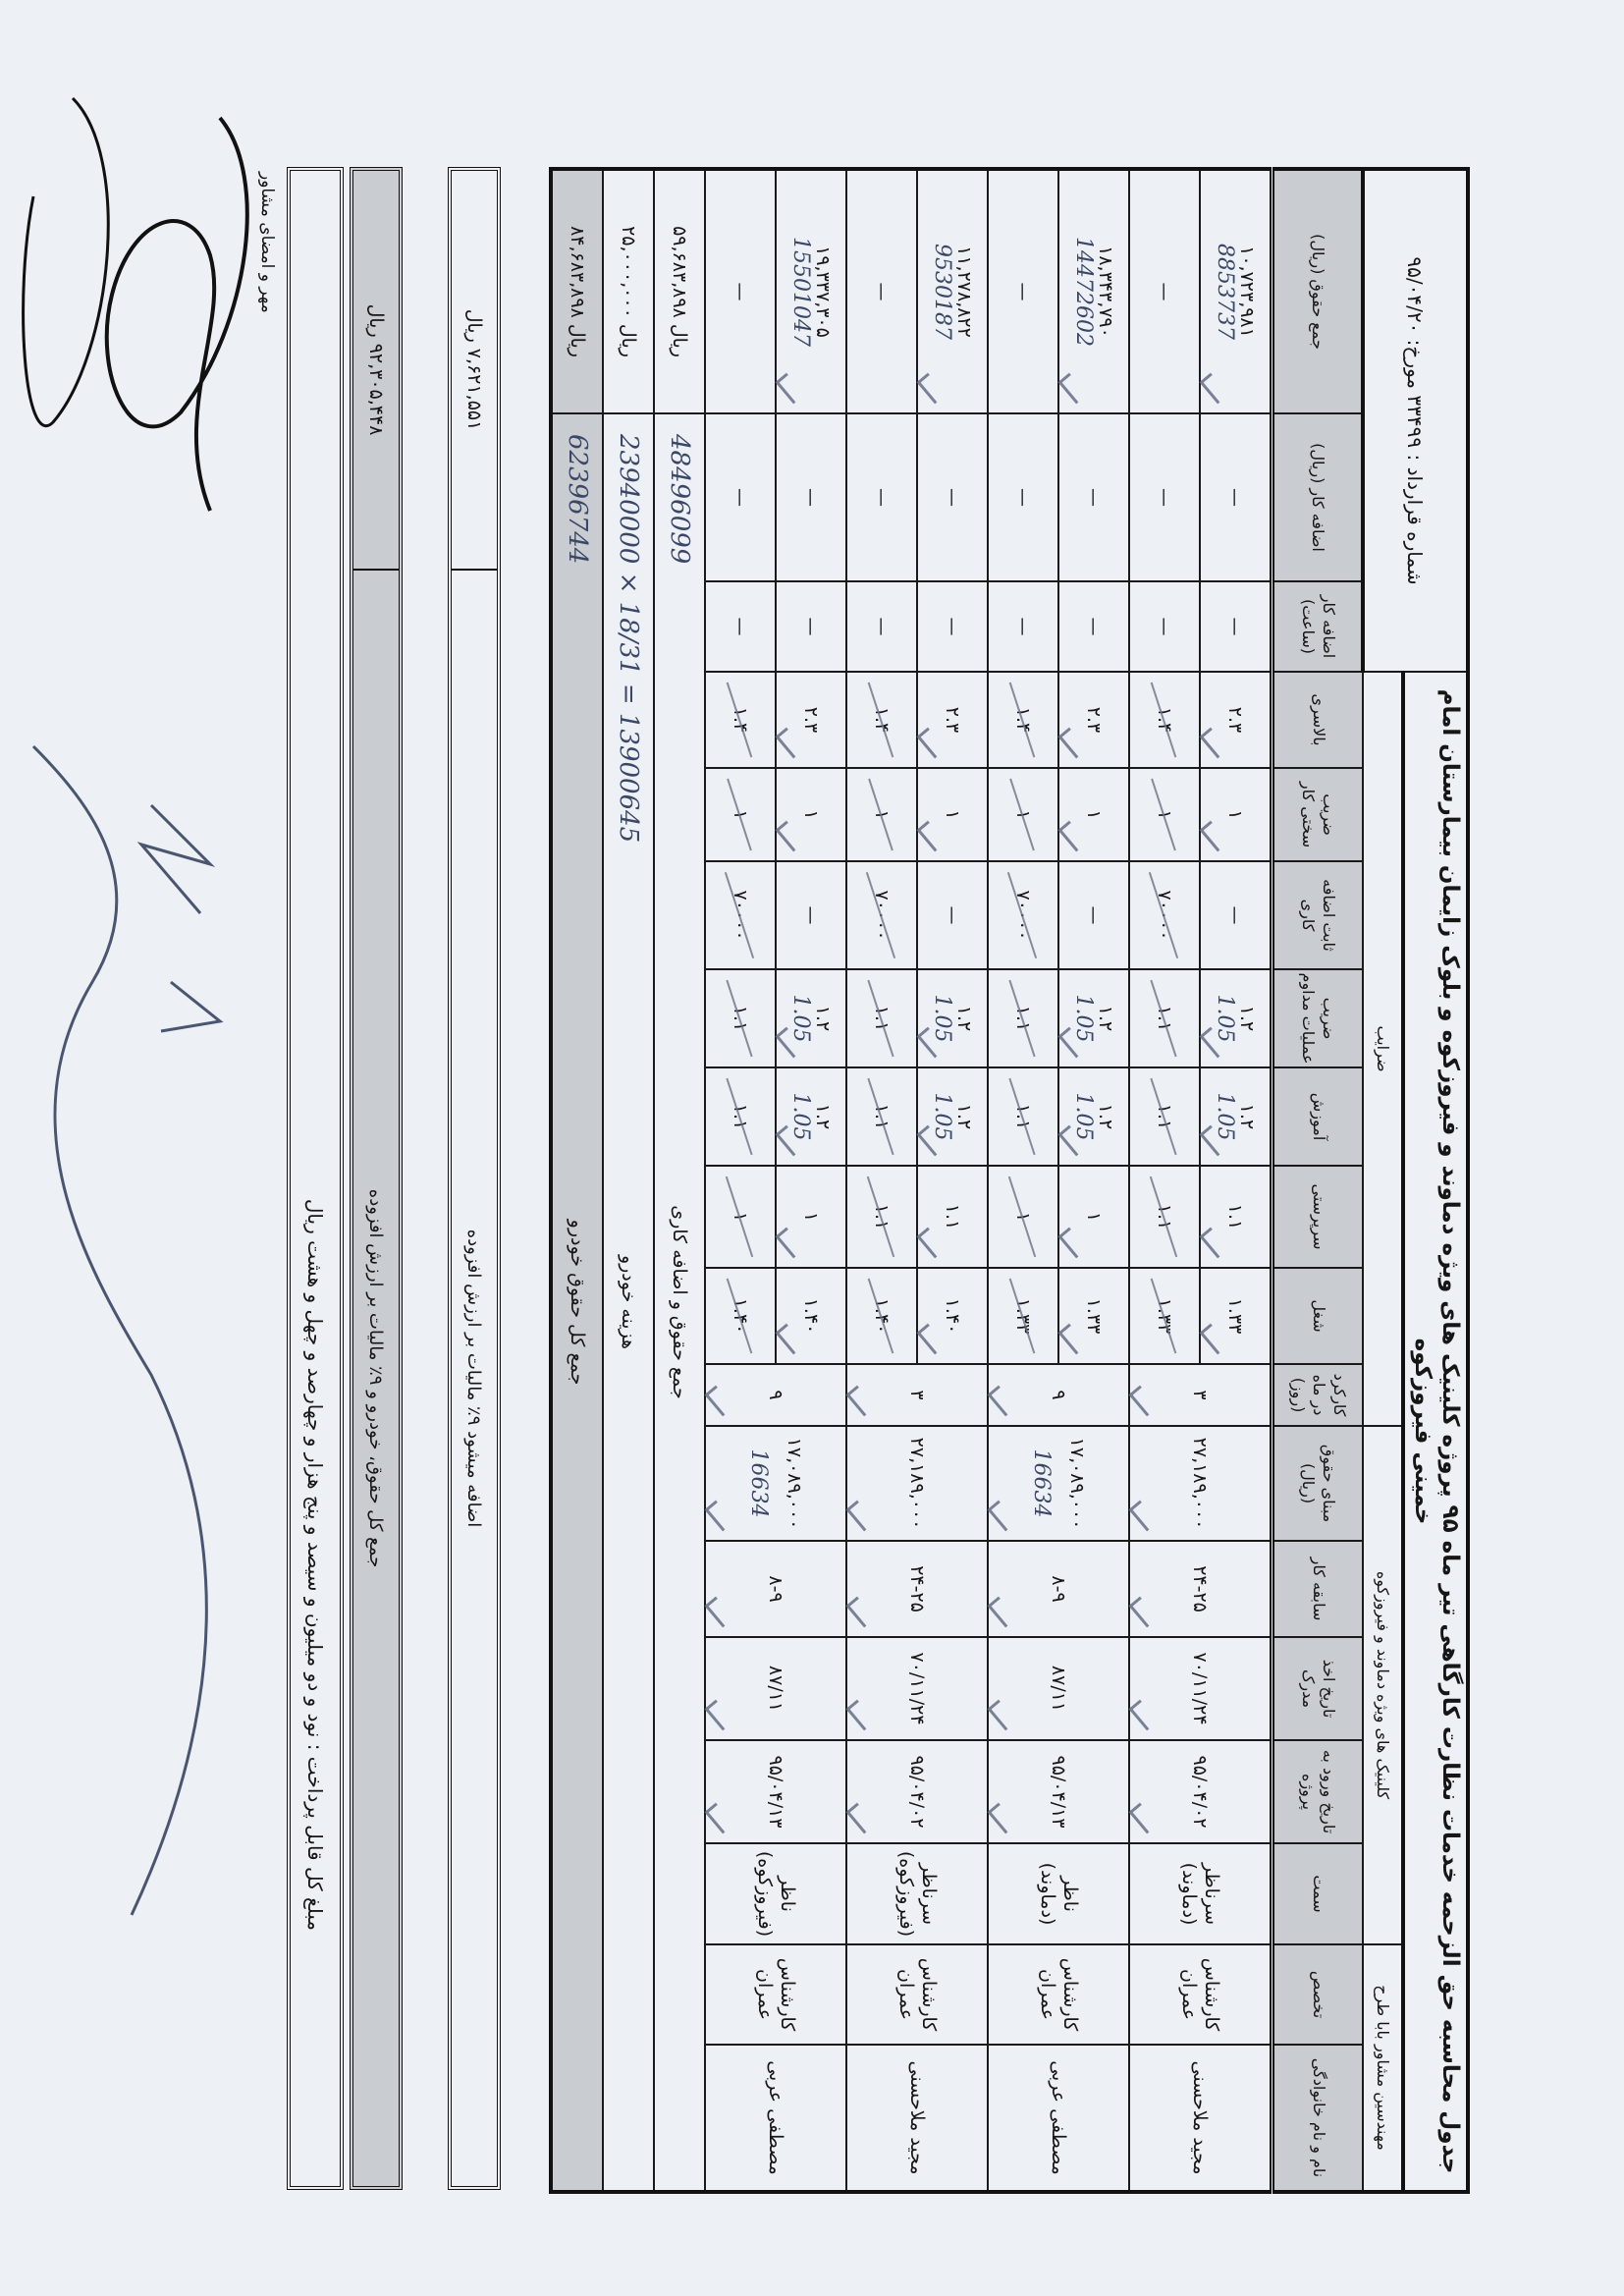 The height and width of the screenshot is (2296, 1624). Describe the element at coordinates (1023, 915) in the screenshot. I see `cell-value: ۷۰۰۰۰` at that location.